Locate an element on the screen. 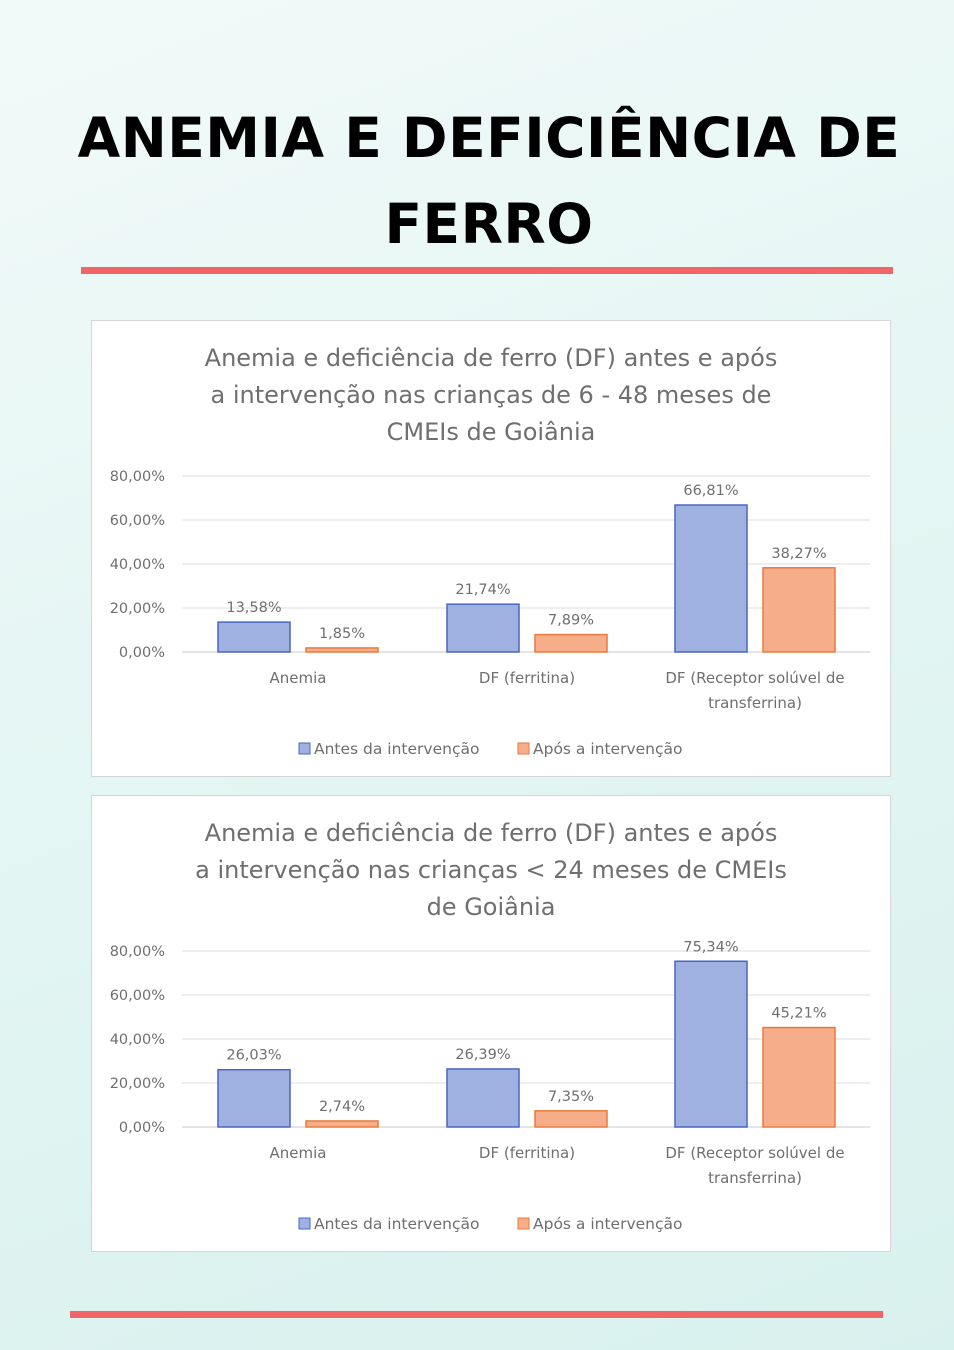 The width and height of the screenshot is (954, 1350). data-label-after: 2,74% is located at coordinates (342, 1107).